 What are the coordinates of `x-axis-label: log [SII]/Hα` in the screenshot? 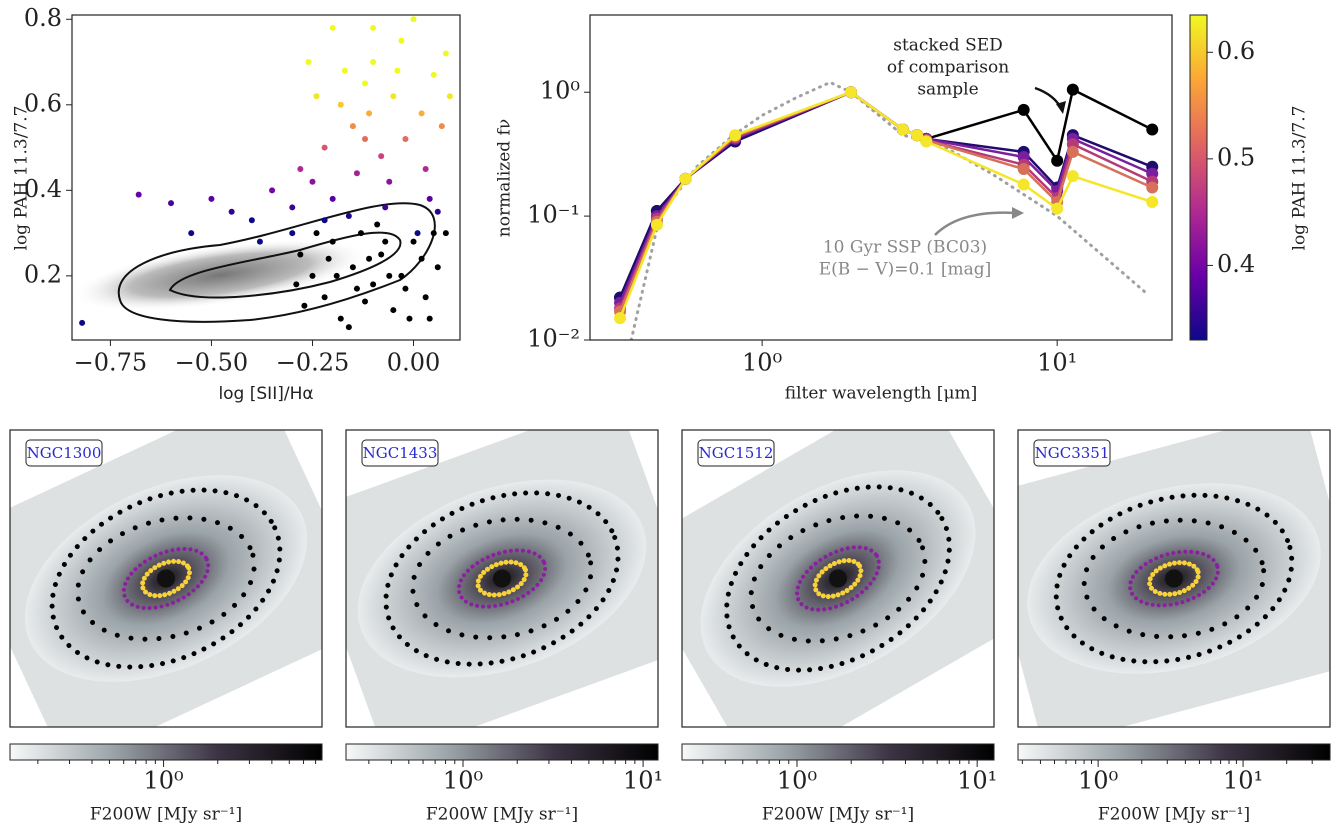 It's located at (265, 394).